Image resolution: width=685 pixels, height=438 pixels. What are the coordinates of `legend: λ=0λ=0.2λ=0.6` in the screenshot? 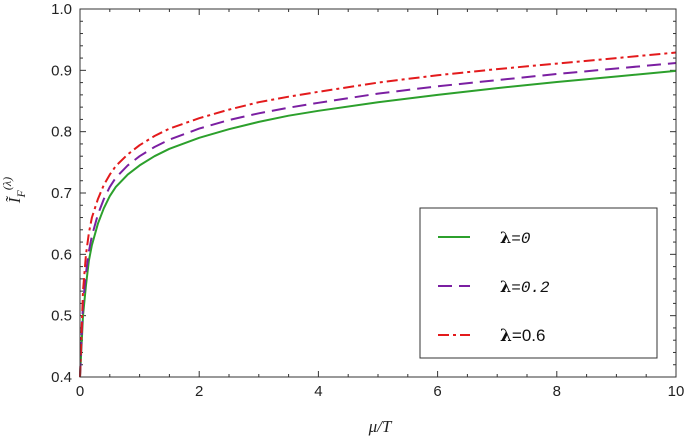 It's located at (538, 283).